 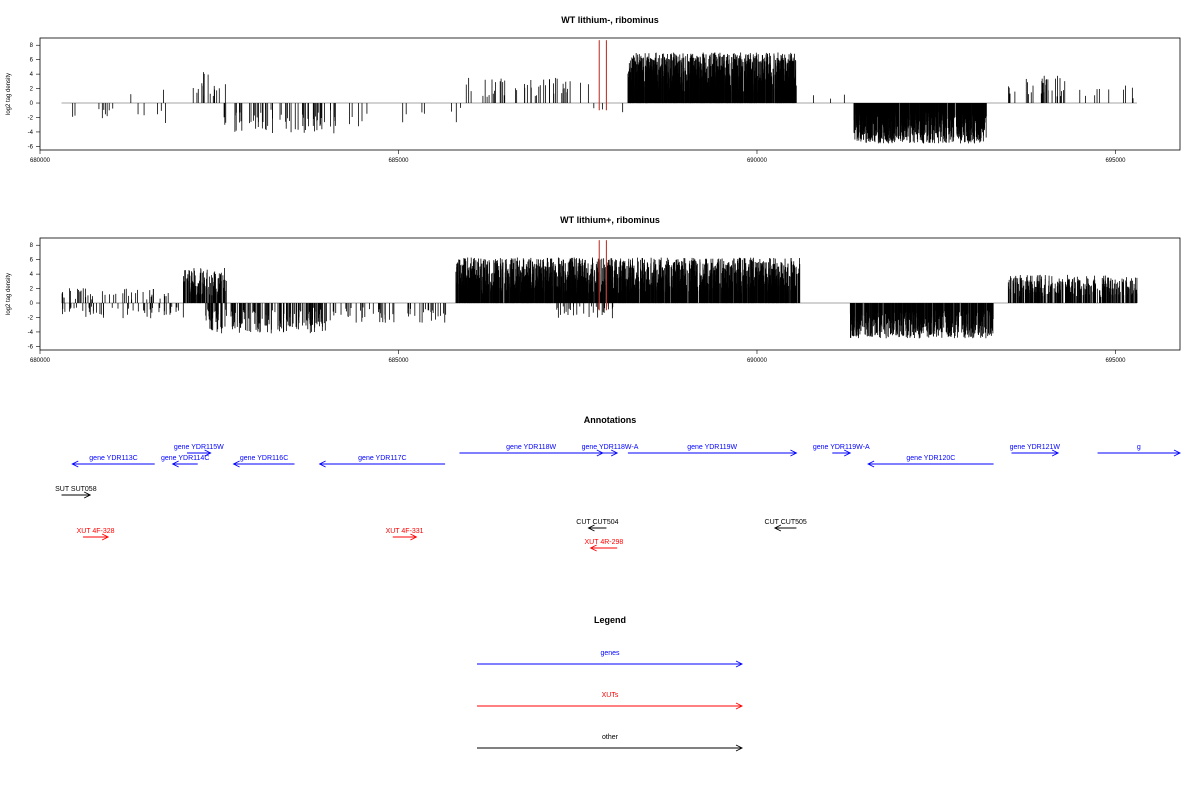 I want to click on y-tick-label: -2, so click(x=31, y=118).